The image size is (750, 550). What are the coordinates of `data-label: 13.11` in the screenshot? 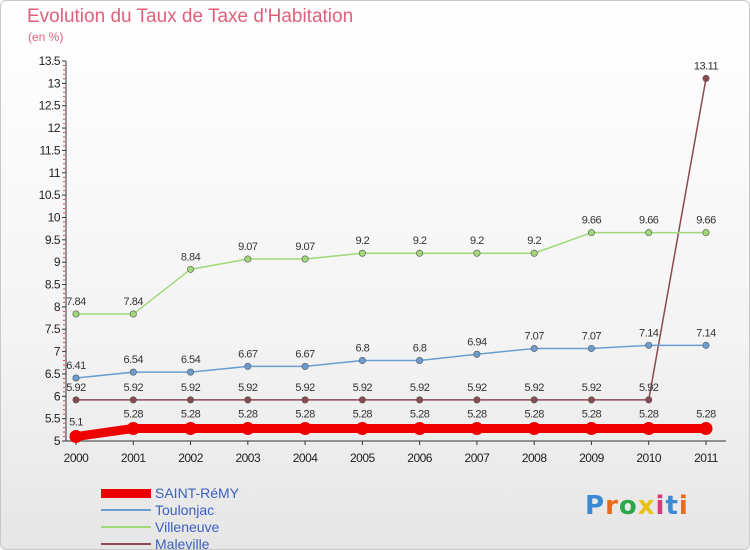 It's located at (706, 66).